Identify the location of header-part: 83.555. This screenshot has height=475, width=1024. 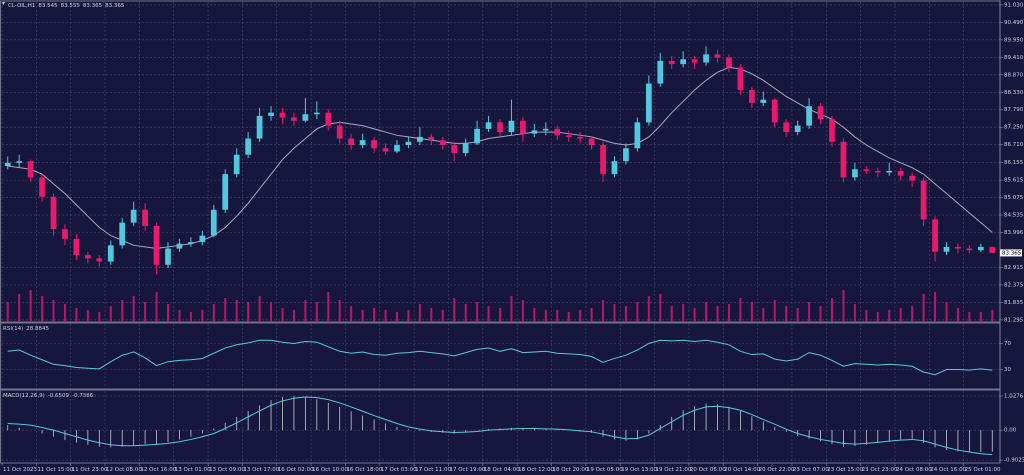
(71, 6).